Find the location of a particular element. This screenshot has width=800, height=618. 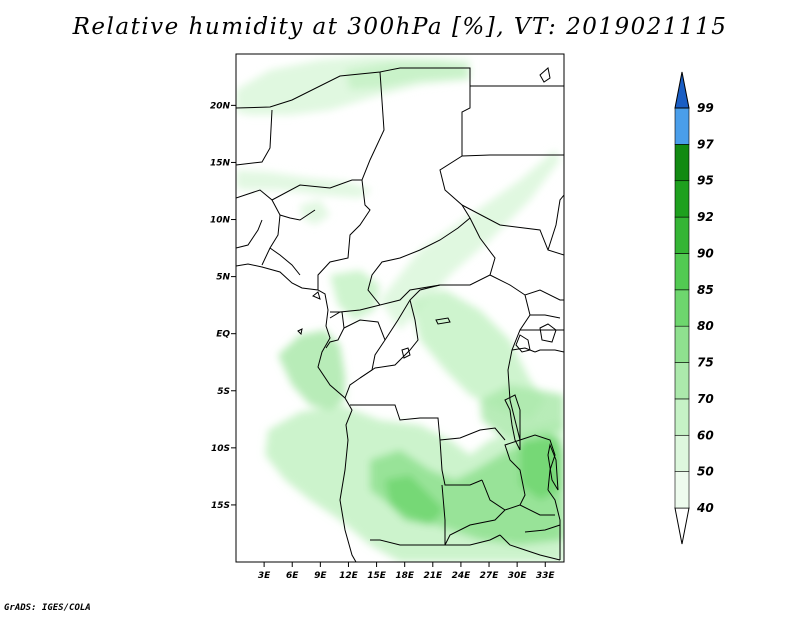

lon-tick-label: 21E is located at coordinates (433, 576).